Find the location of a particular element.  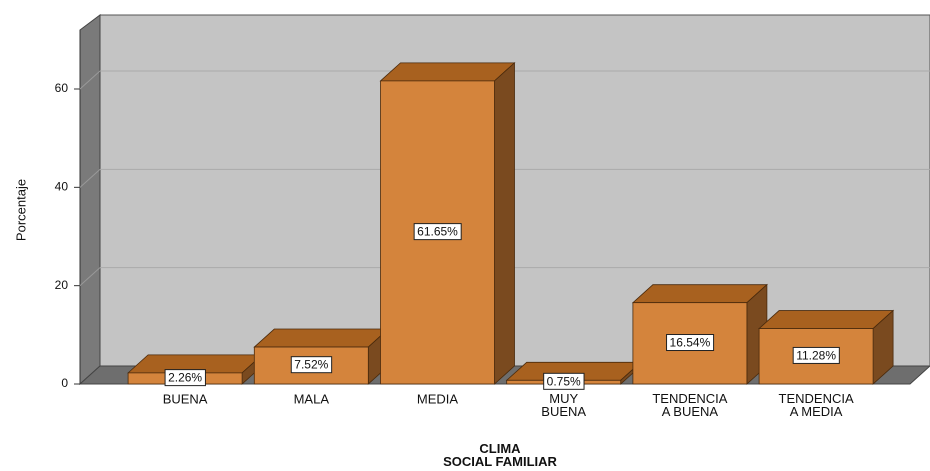

value-label: 11.28% is located at coordinates (816, 355).